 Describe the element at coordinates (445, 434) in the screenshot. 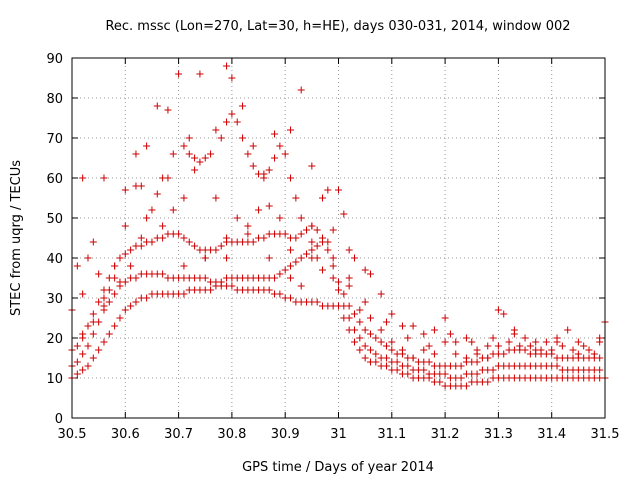

I see `x-tick-label: 31.2` at that location.